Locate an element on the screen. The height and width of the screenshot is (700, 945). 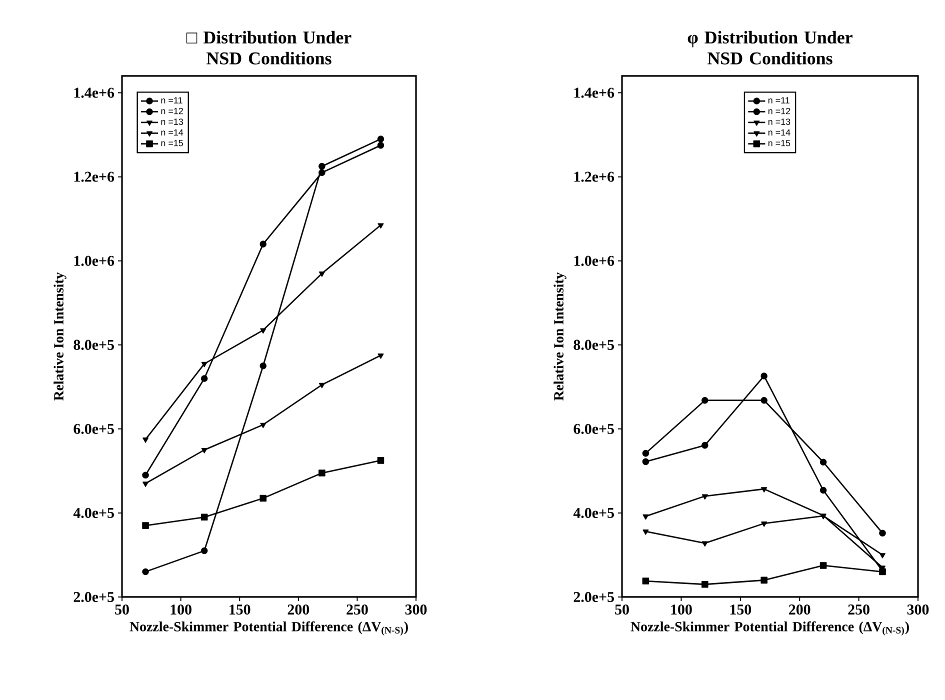
chart-title: φ Distribution Under NSD Conditions is located at coordinates (770, 47).